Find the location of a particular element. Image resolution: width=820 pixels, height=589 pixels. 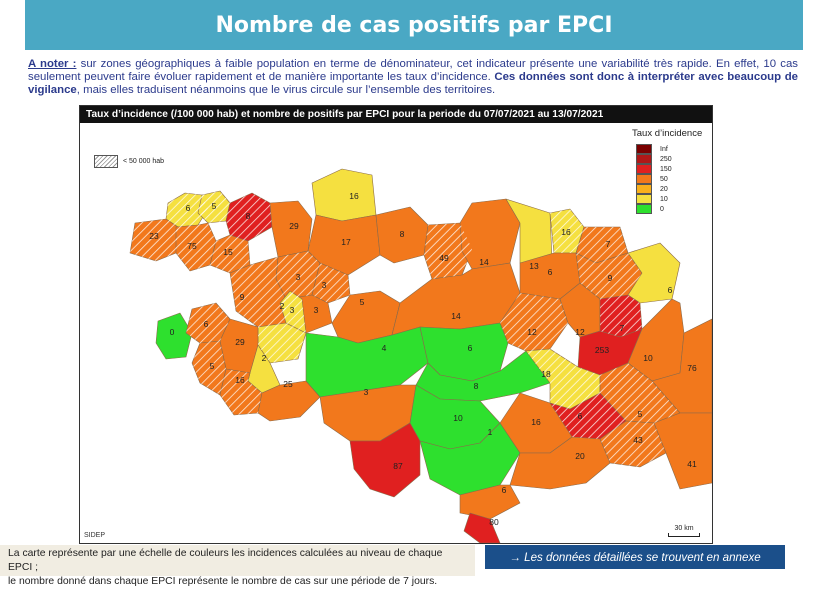

legend-row: 20 is located at coordinates (669, 189).